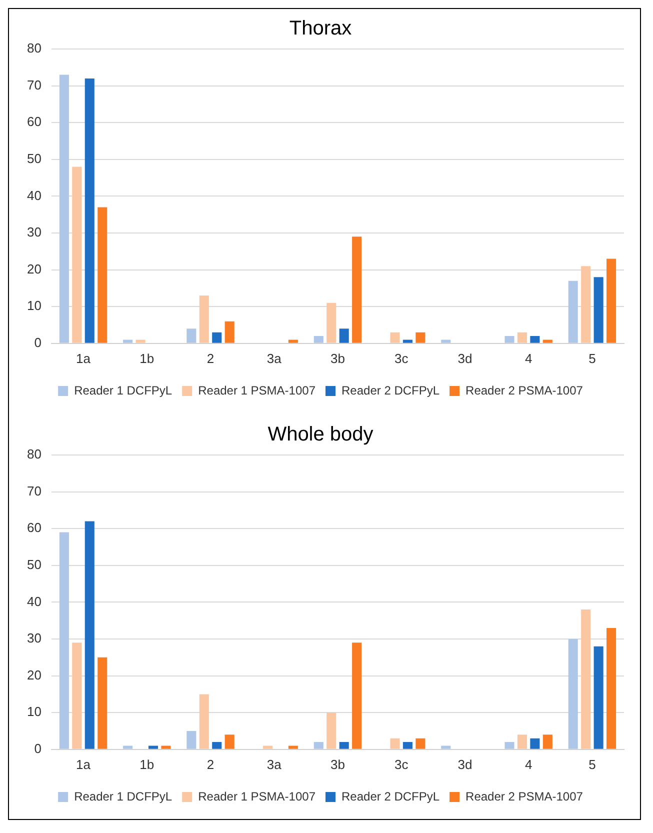  What do you see at coordinates (321, 435) in the screenshot?
I see `chart-title: Whole body` at bounding box center [321, 435].